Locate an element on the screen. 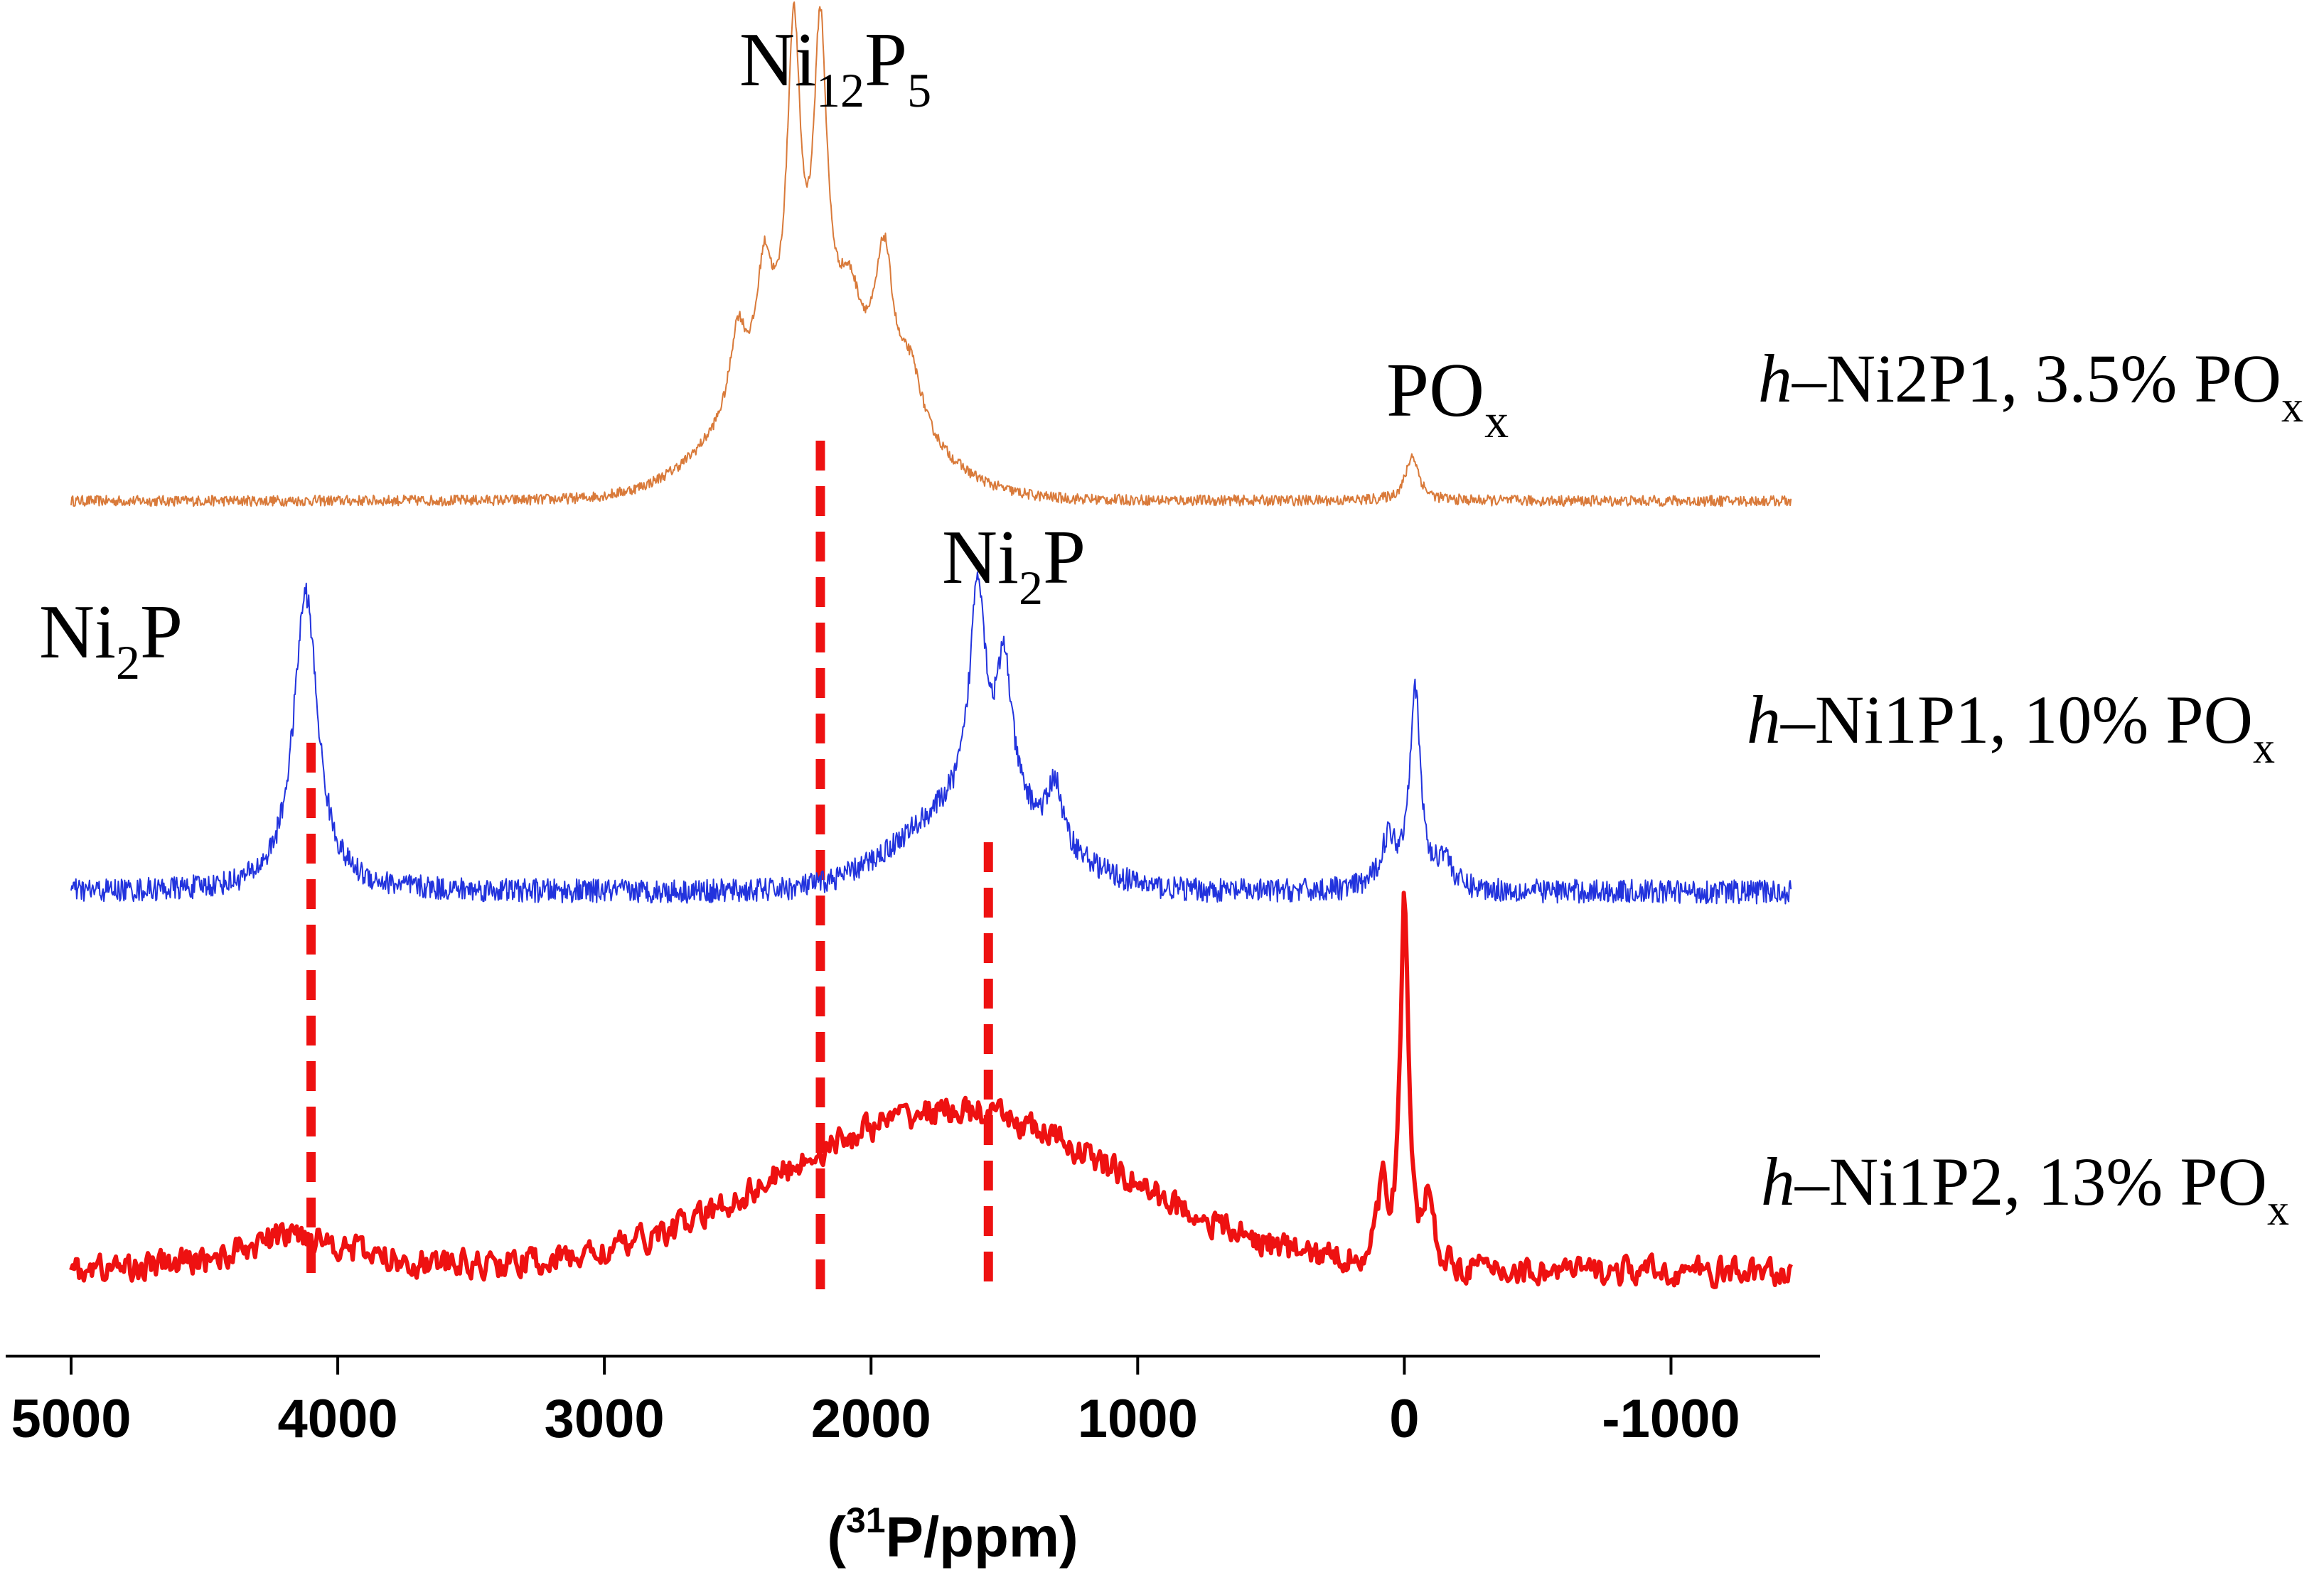  x-tick-label-4000: 4000 is located at coordinates (338, 1419).